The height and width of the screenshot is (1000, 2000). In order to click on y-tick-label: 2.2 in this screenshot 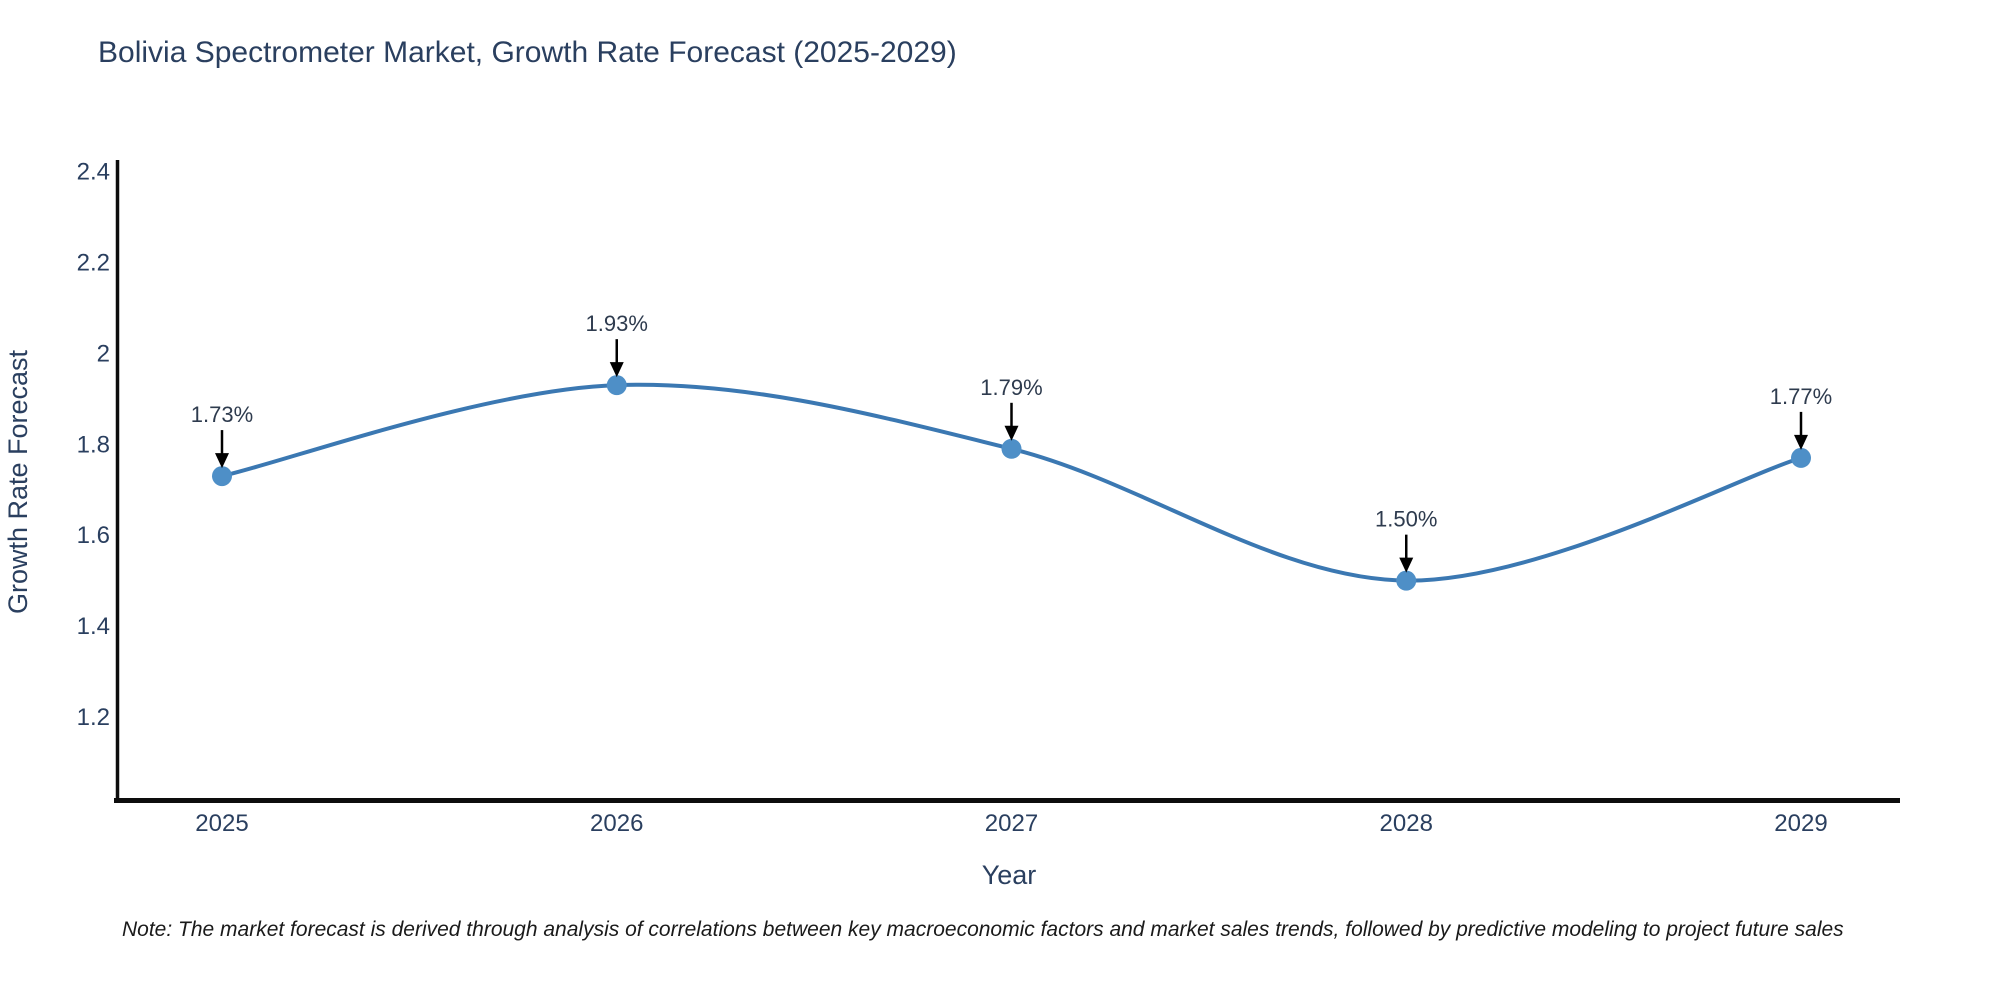, I will do `click(93, 262)`.